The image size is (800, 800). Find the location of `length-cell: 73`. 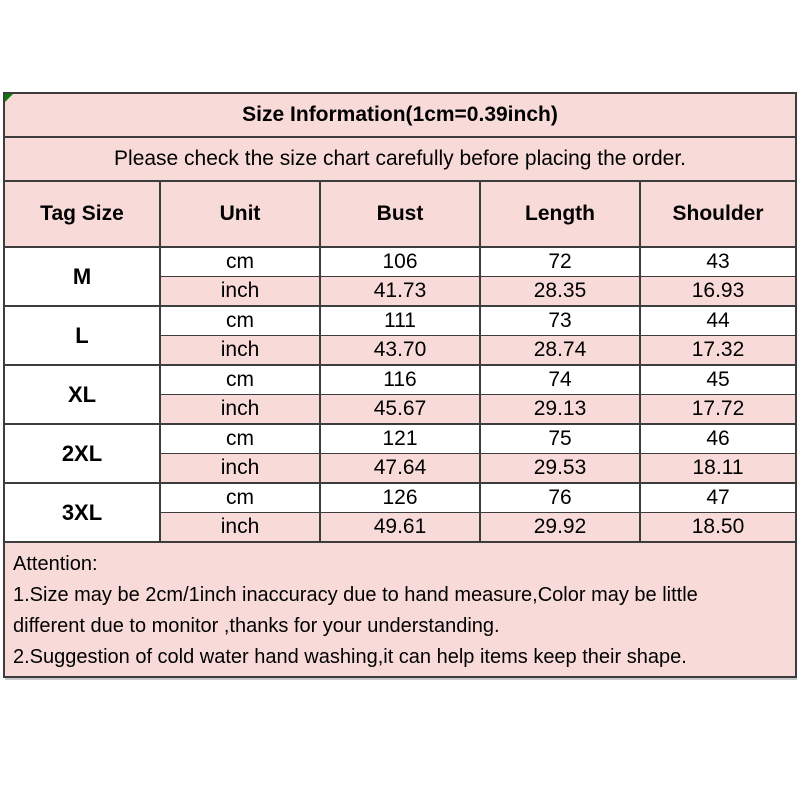

length-cell: 73 is located at coordinates (560, 320).